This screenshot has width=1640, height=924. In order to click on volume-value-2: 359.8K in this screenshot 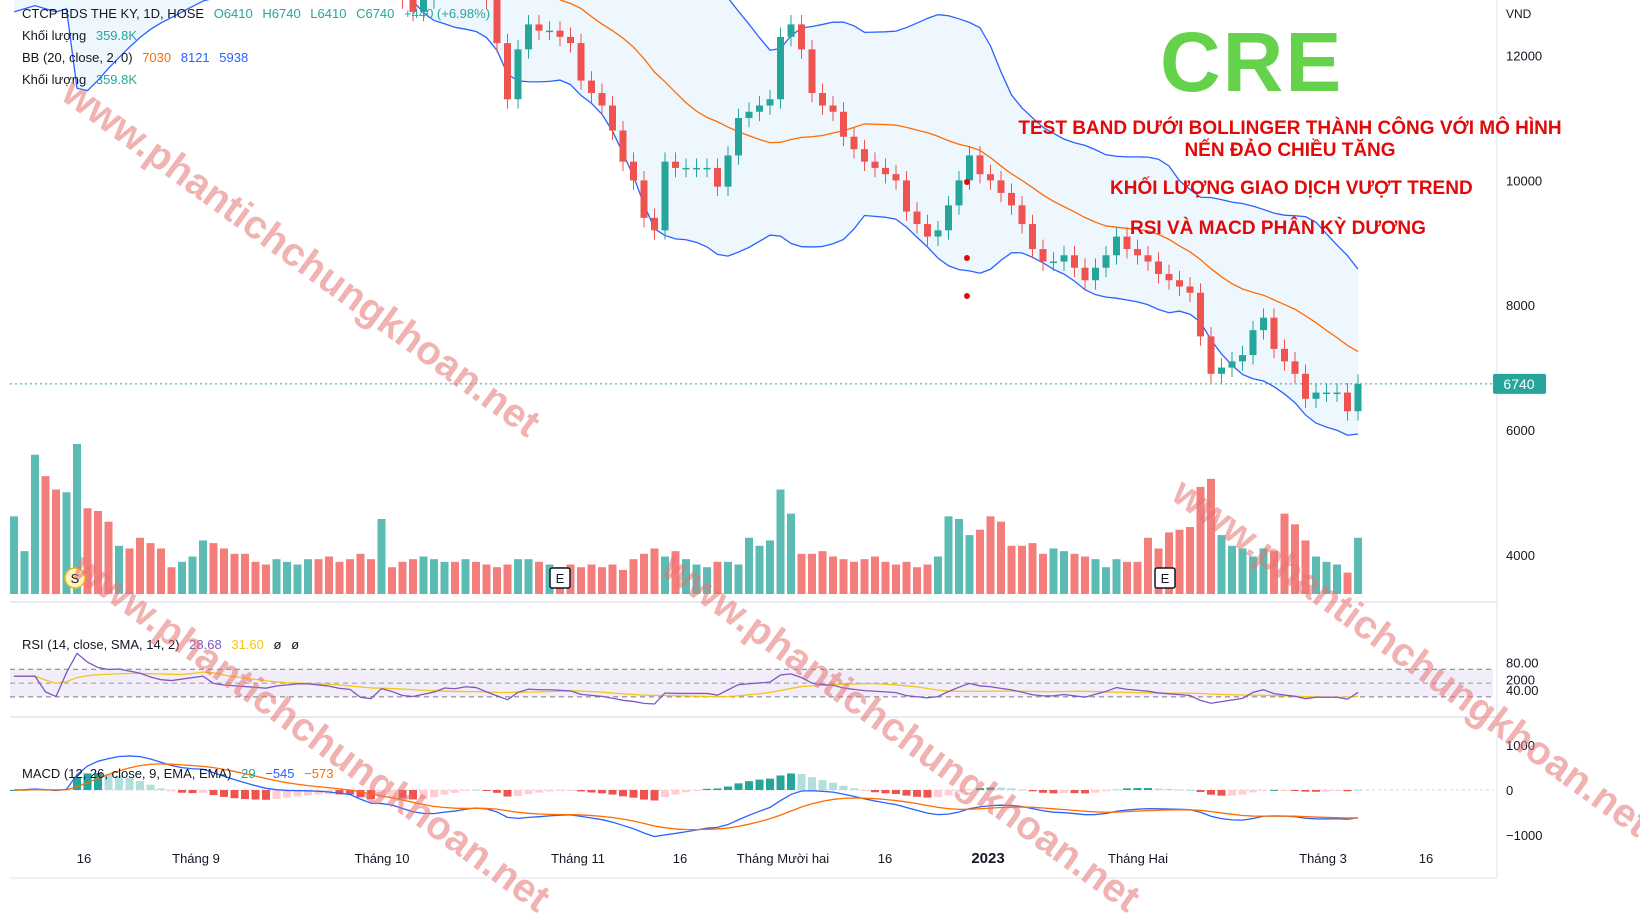, I will do `click(116, 79)`.